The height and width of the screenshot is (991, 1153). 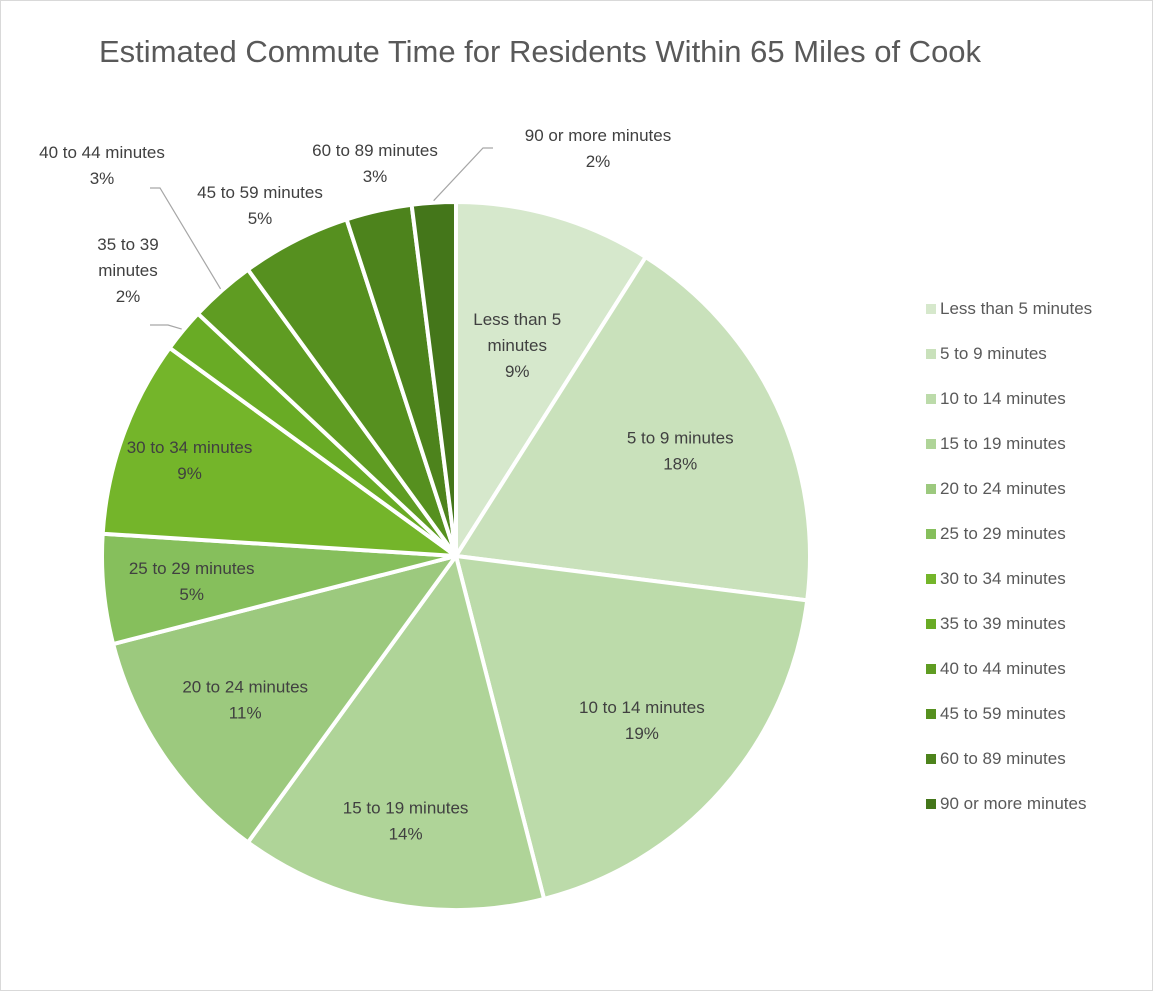 I want to click on legend-label-35-to-39-minutes: 35 to 39 minutes, so click(x=1003, y=623).